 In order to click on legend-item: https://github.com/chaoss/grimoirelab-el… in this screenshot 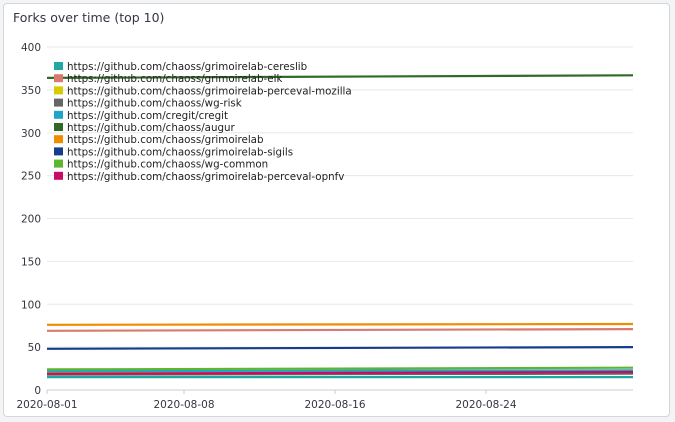, I will do `click(168, 79)`.